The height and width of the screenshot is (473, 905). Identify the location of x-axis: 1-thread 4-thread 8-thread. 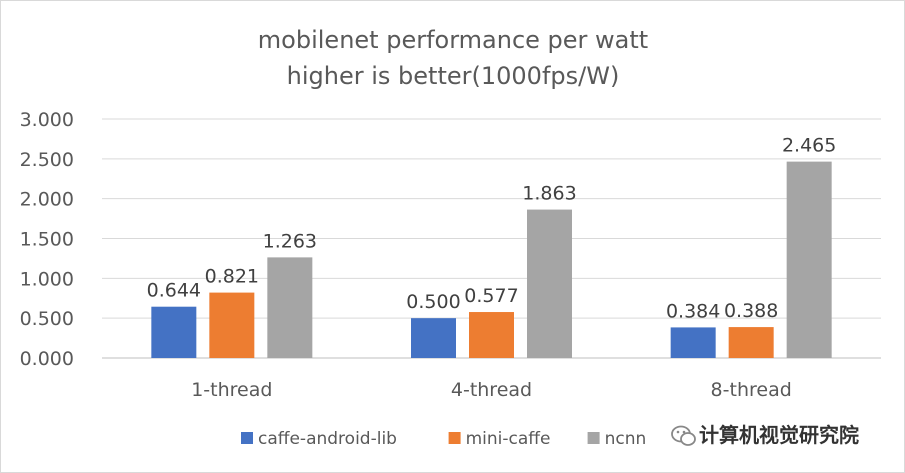
(491, 390).